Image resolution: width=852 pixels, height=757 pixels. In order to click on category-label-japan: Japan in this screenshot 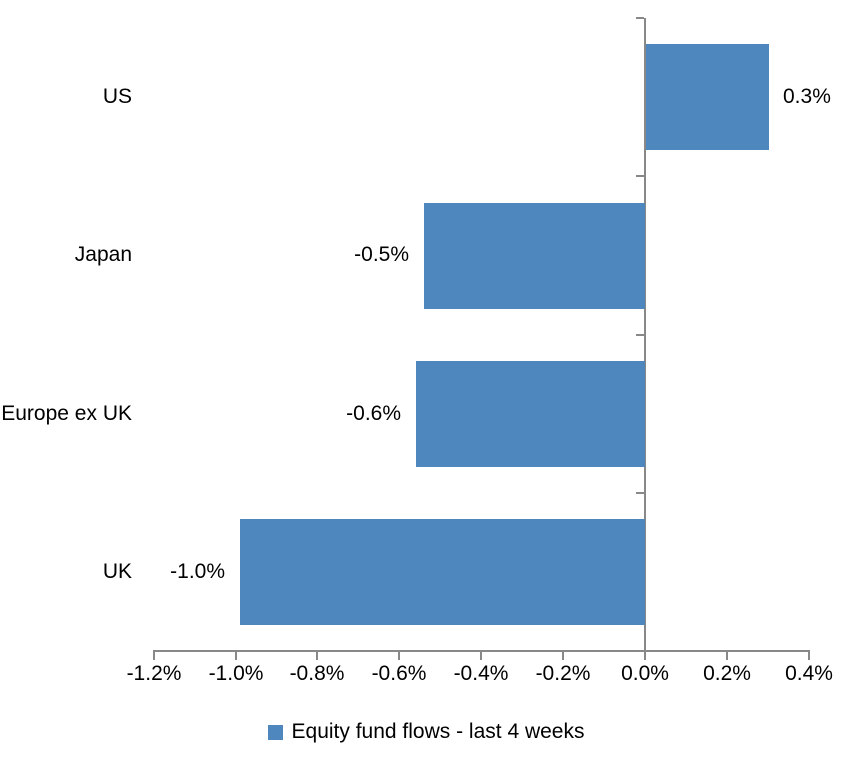, I will do `click(103, 254)`.